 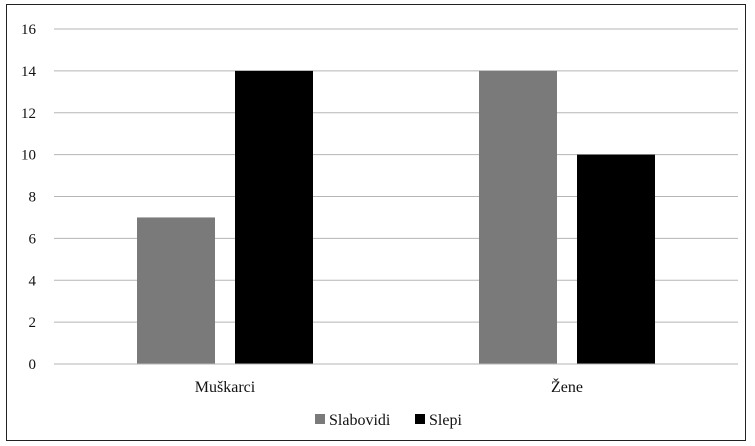 What do you see at coordinates (225, 387) in the screenshot?
I see `x-category-label: Muškarci` at bounding box center [225, 387].